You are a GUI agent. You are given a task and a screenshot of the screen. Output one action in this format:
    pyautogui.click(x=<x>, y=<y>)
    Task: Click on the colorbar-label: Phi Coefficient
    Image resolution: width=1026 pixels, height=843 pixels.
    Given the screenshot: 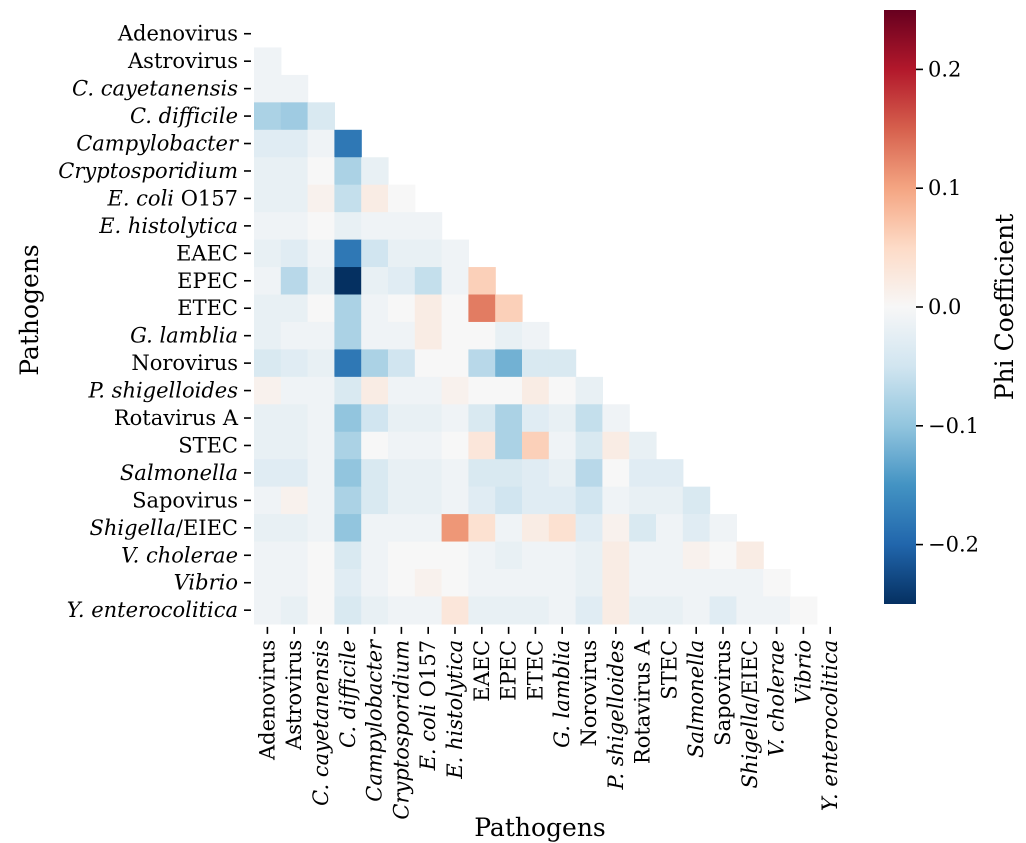 What is the action you would take?
    pyautogui.click(x=1004, y=307)
    